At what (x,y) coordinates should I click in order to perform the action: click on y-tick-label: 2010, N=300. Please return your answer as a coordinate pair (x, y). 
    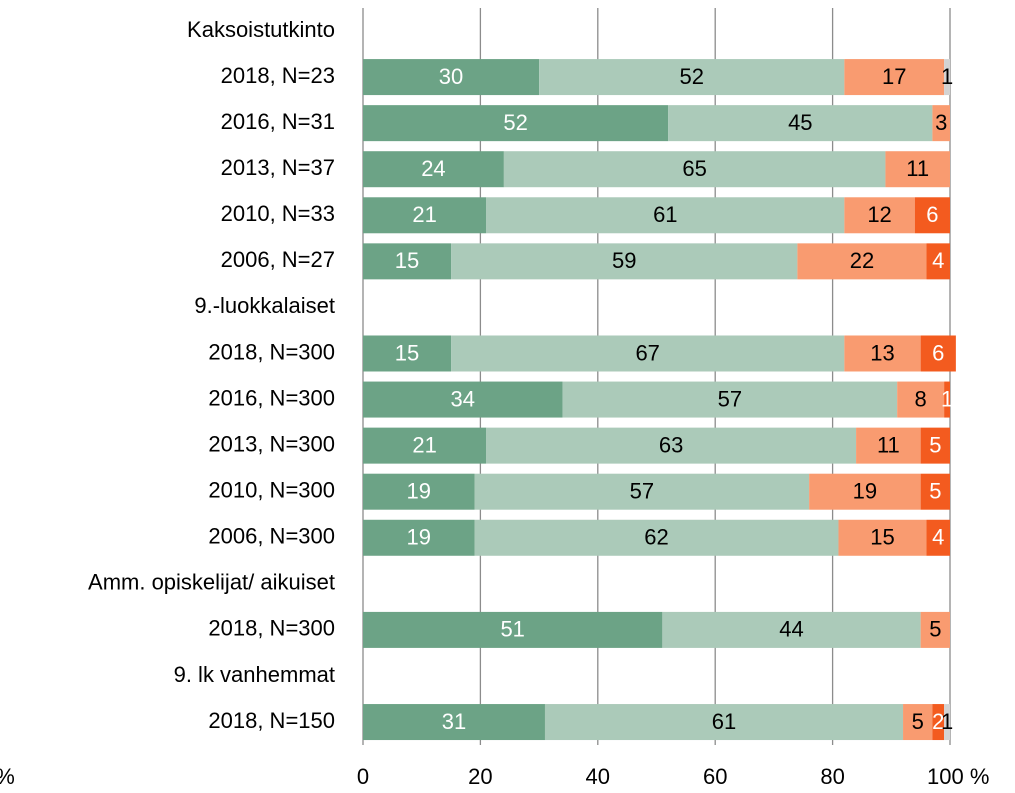
    Looking at the image, I should click on (271, 490).